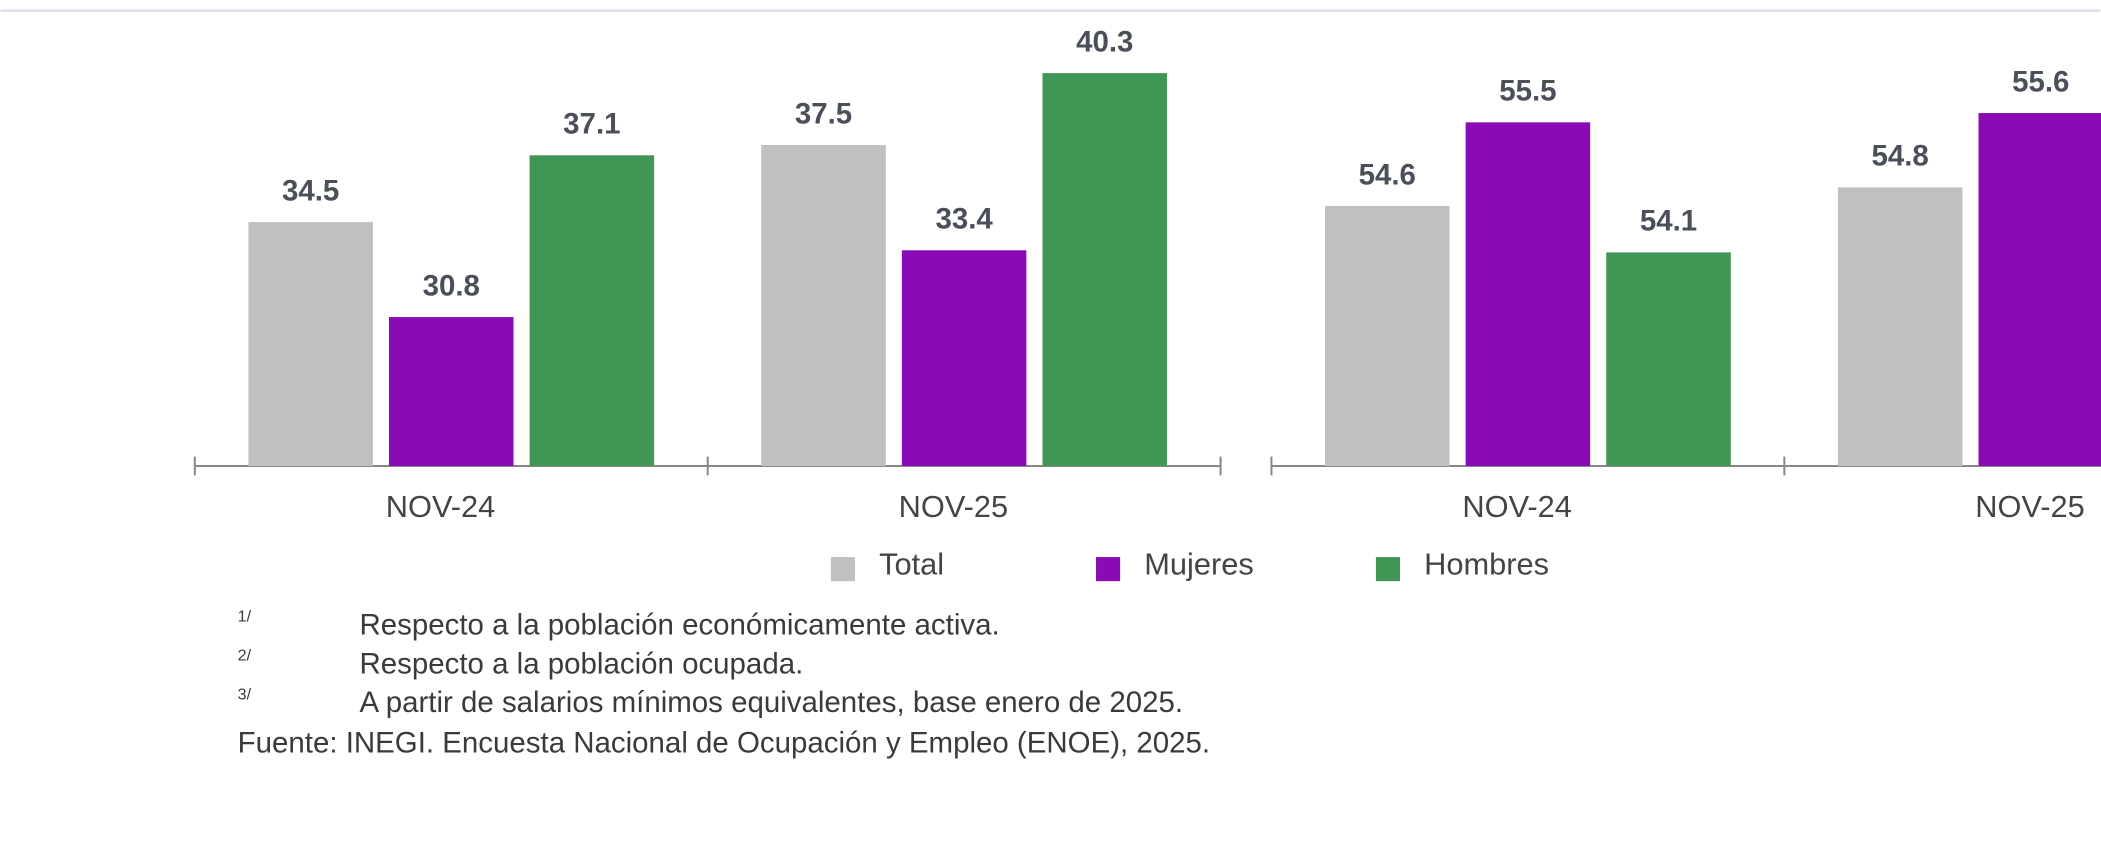 The image size is (2101, 849). Describe the element at coordinates (1900, 156) in the screenshot. I see `value-label: 54.8` at that location.